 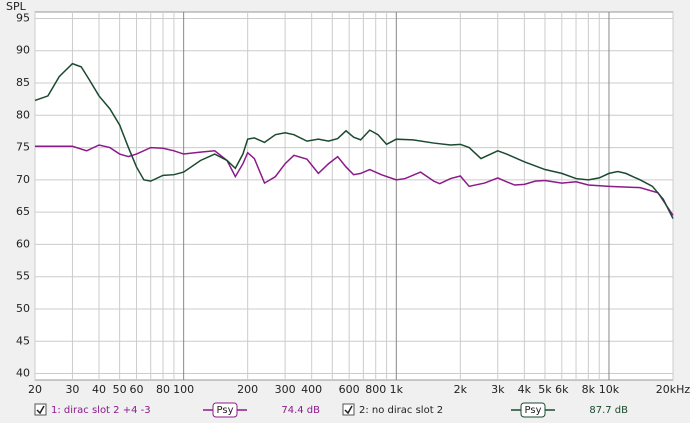 What do you see at coordinates (545, 389) in the screenshot?
I see `x-tick-label: 5k` at bounding box center [545, 389].